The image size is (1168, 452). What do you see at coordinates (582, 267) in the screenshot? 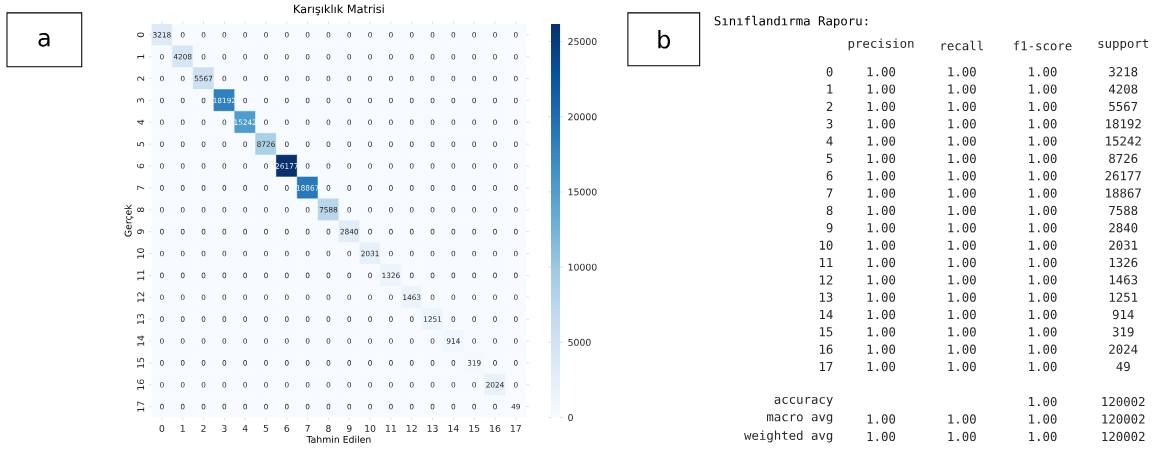
I see `color-bar-label: 10000` at bounding box center [582, 267].